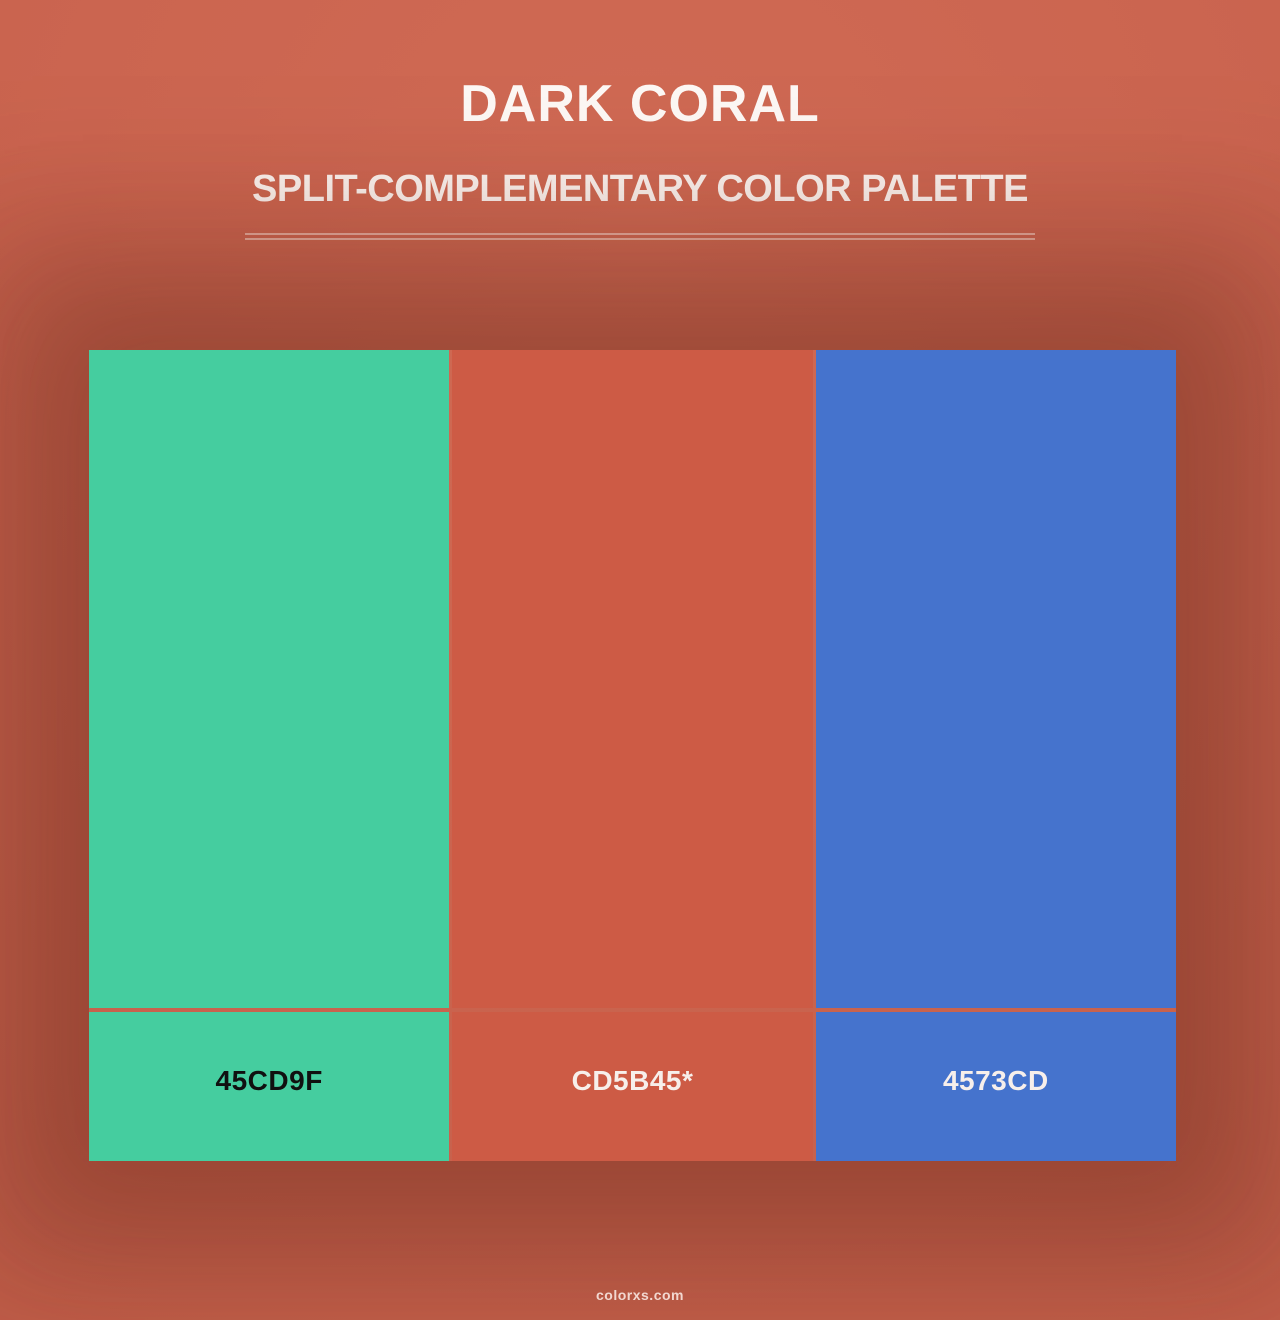 Image resolution: width=1280 pixels, height=1320 pixels. What do you see at coordinates (640, 1295) in the screenshot?
I see `footer-brand-logo: colorxs.com` at bounding box center [640, 1295].